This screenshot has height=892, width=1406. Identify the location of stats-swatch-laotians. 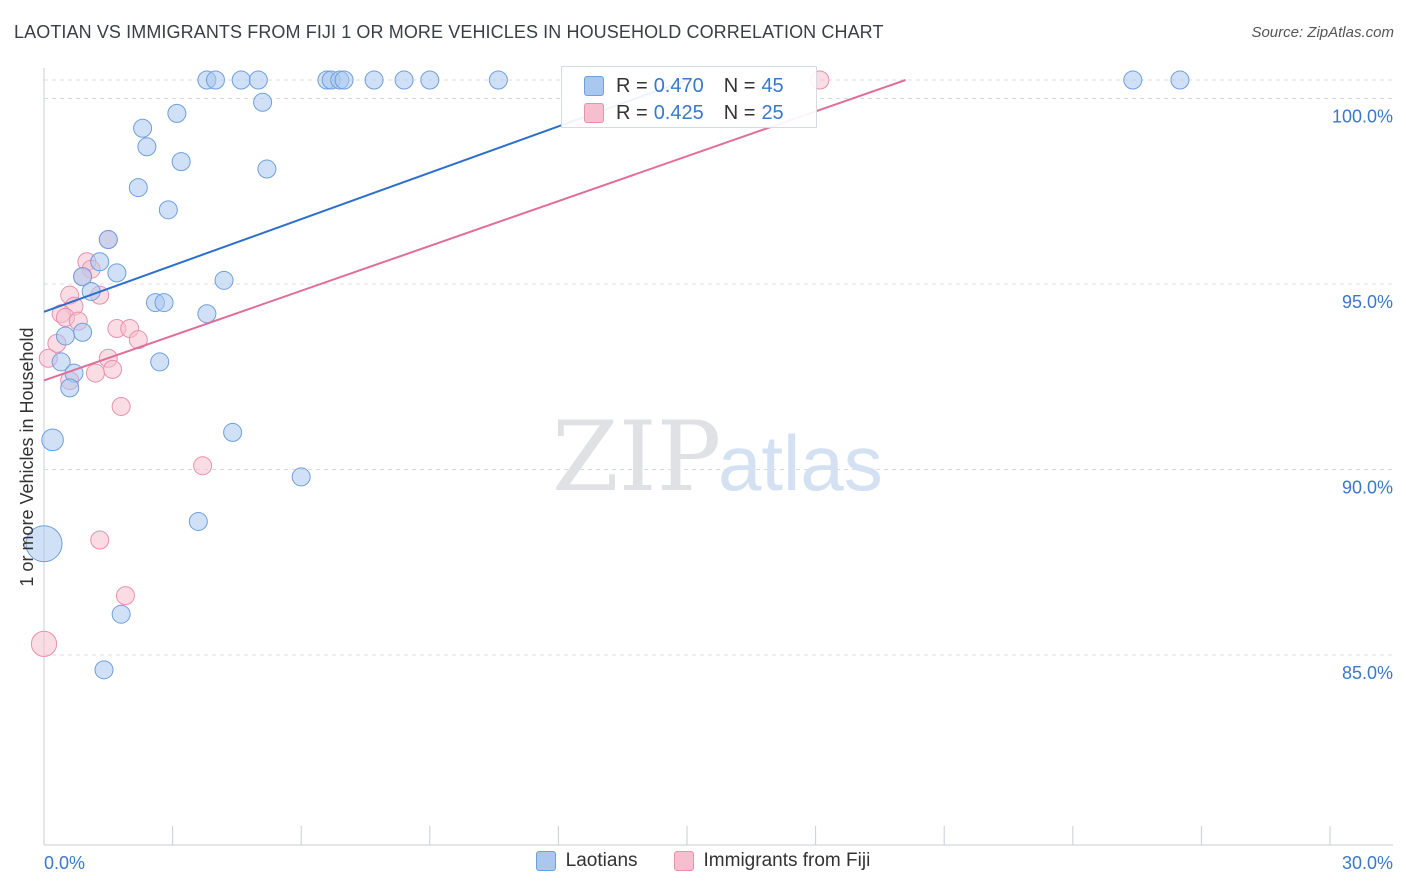
(594, 86).